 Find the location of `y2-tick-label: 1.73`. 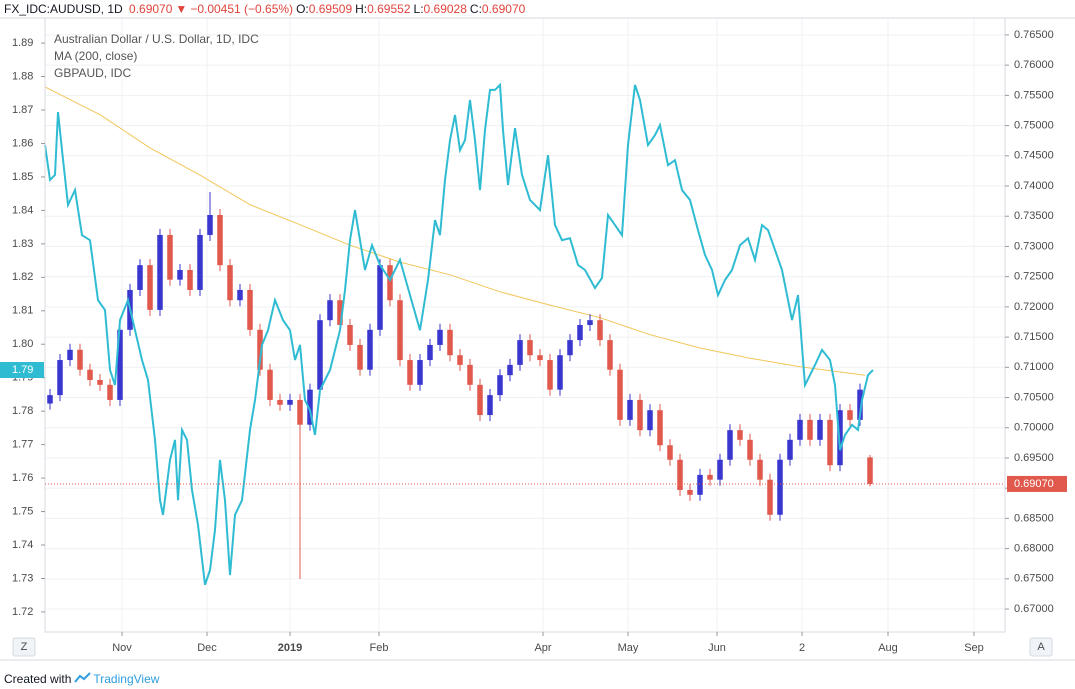

y2-tick-label: 1.73 is located at coordinates (22, 578).